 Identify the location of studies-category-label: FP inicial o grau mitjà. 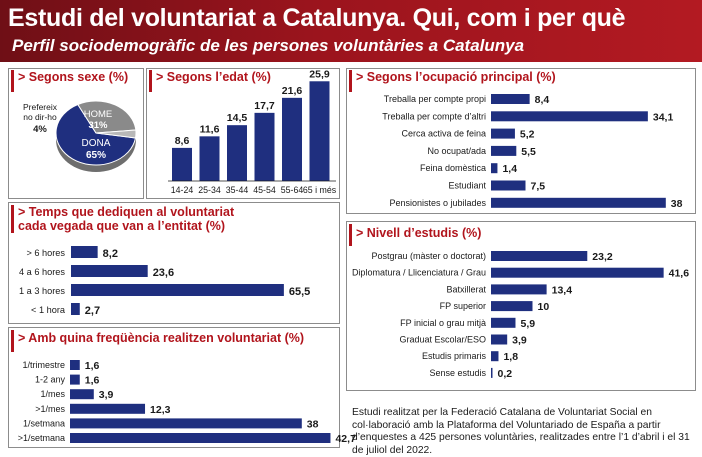
(443, 323).